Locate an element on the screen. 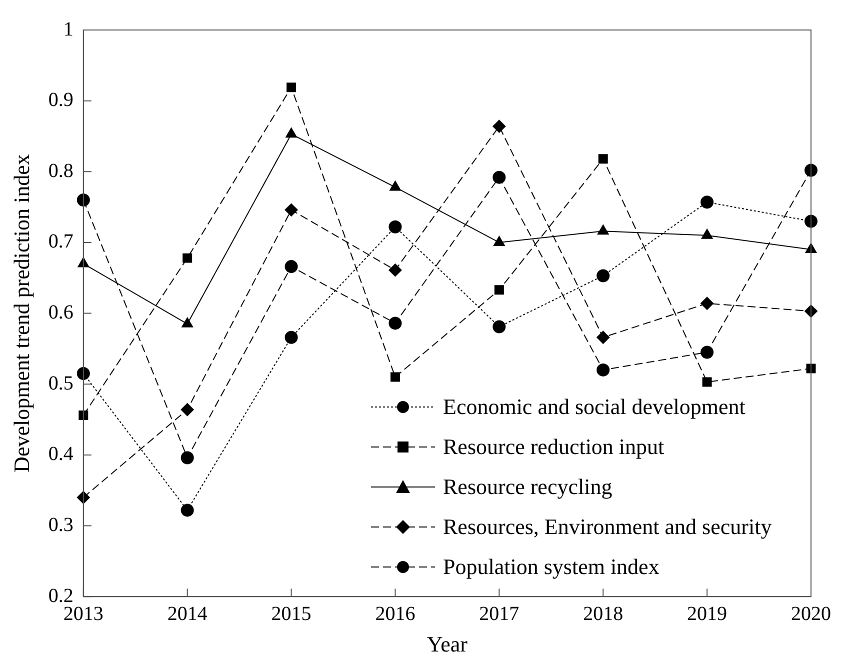 This screenshot has width=845, height=667. y-tick-label: 1 is located at coordinates (68, 29).